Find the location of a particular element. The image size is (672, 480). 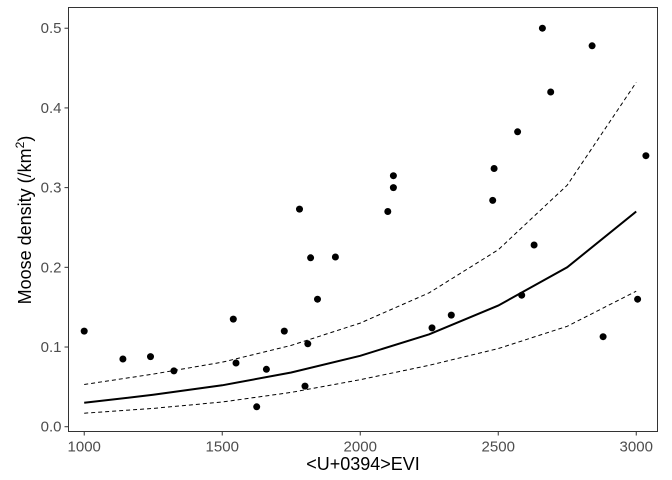

y-tick-label: 0.1 is located at coordinates (51, 347).